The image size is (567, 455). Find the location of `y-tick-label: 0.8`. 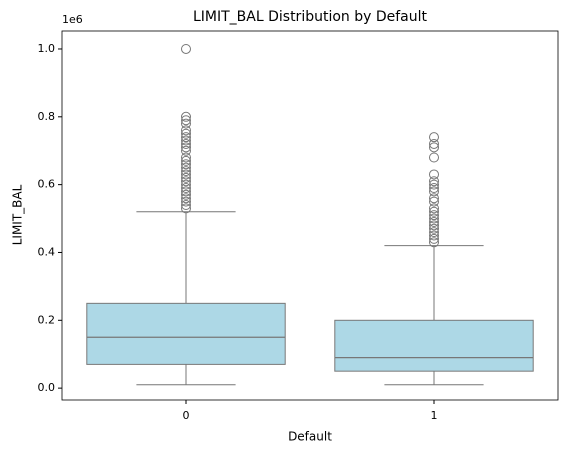

y-tick-label: 0.8 is located at coordinates (47, 116).